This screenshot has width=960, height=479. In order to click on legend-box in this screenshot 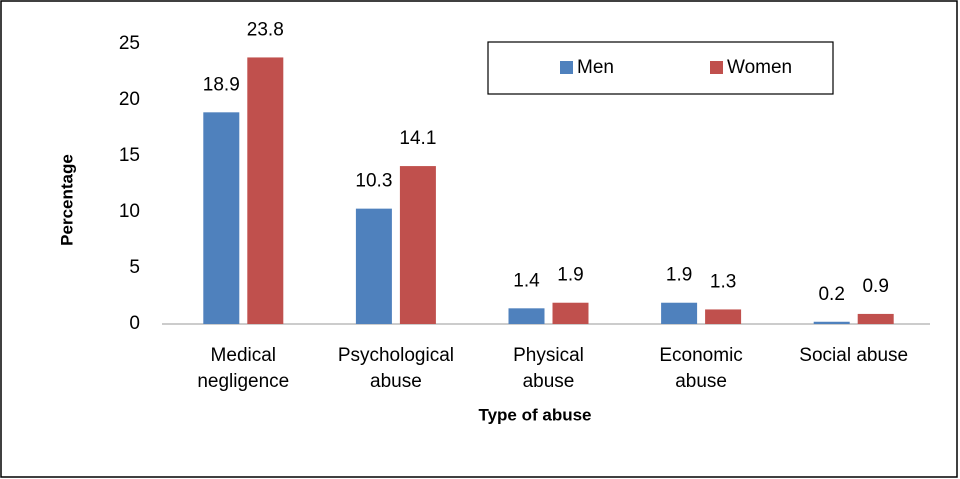, I will do `click(660, 68)`.